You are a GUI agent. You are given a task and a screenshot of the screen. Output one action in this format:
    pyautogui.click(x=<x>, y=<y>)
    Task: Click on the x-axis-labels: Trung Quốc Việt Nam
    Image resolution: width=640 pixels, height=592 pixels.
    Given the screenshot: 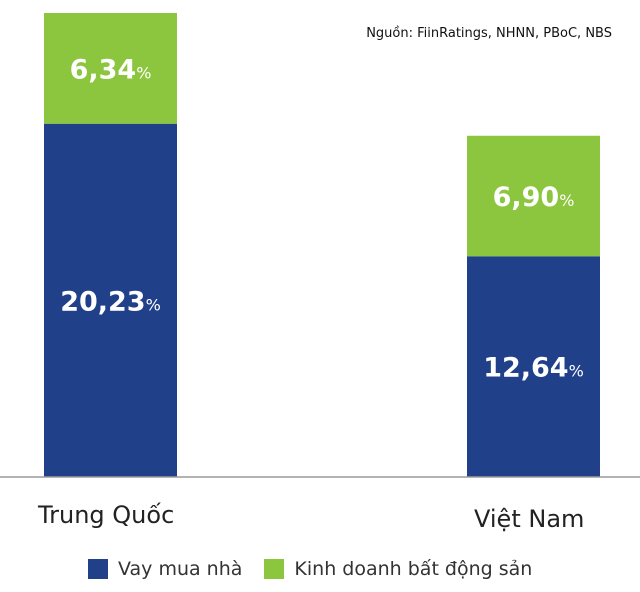 What is the action you would take?
    pyautogui.click(x=310, y=517)
    